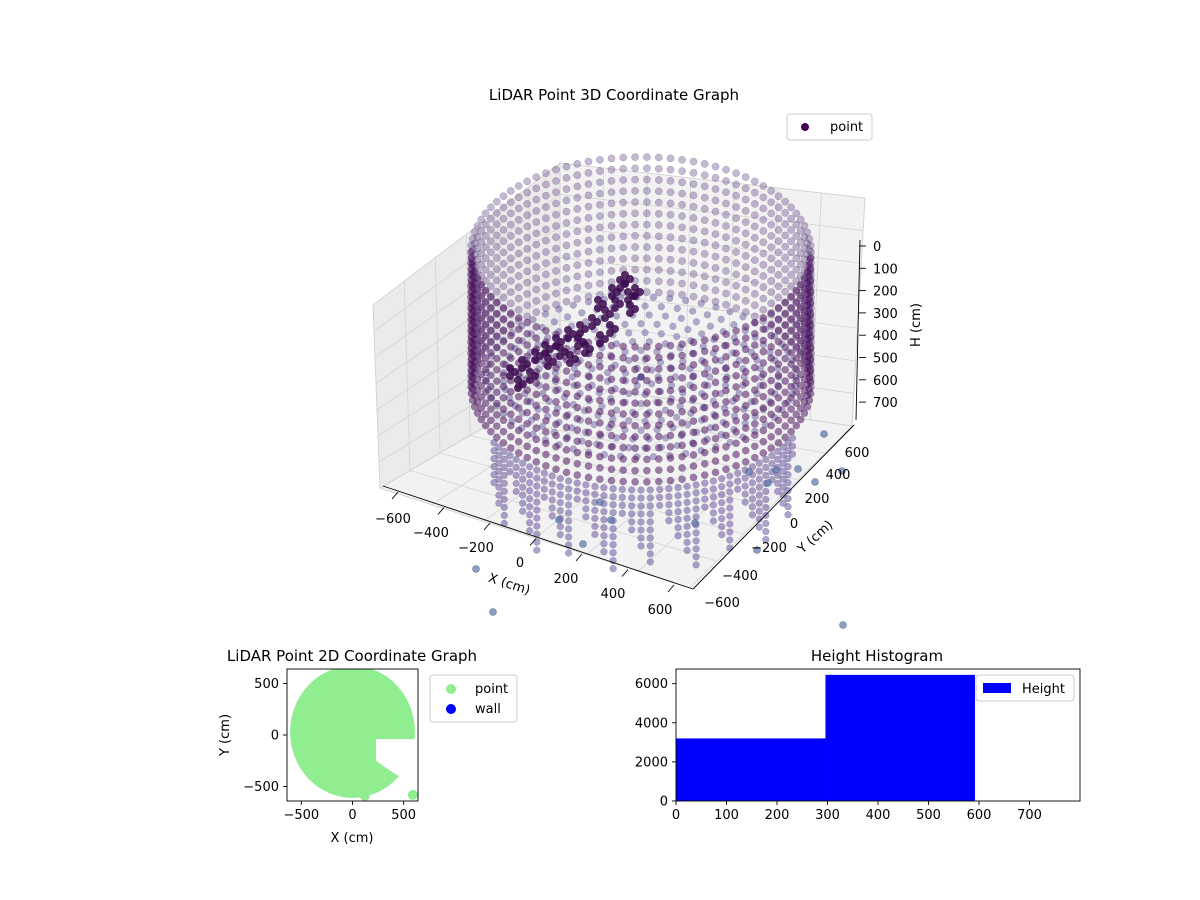 The image size is (1200, 900). Describe the element at coordinates (838, 475) in the screenshot. I see `y-tick-label-3d: 400` at that location.